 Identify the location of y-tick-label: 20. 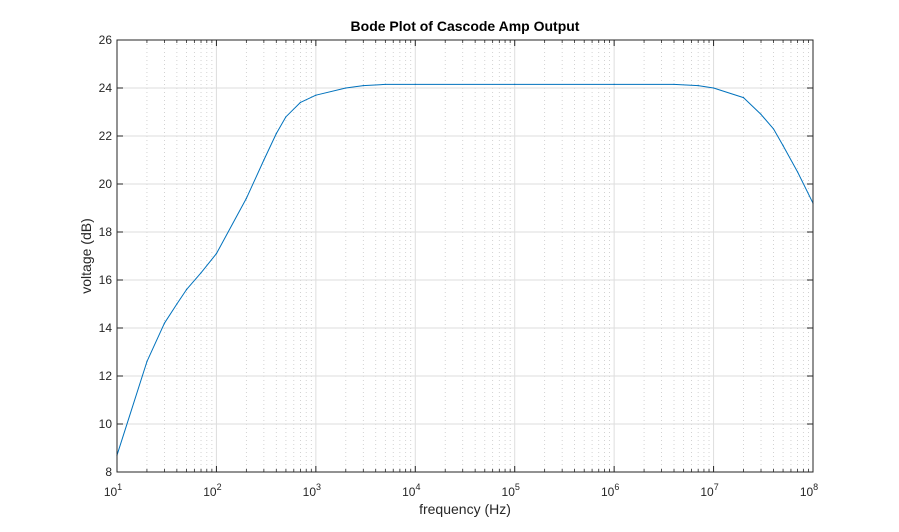
(106, 184).